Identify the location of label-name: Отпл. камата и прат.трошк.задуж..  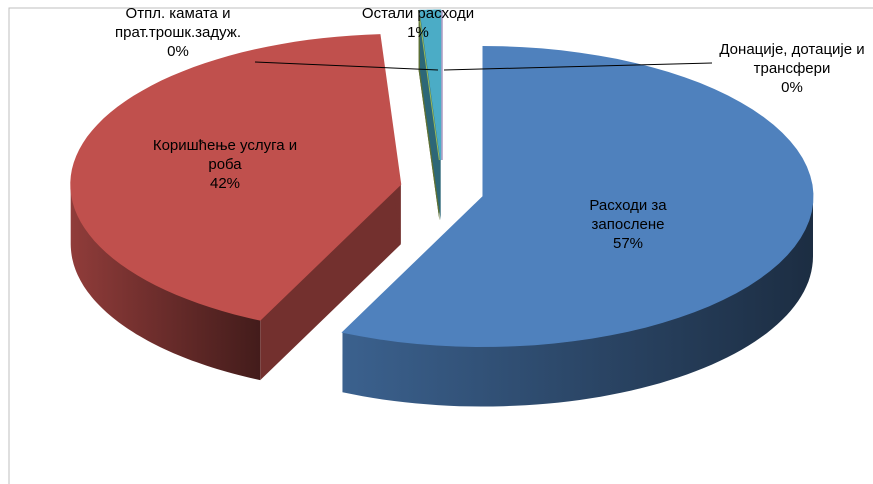
(177, 23).